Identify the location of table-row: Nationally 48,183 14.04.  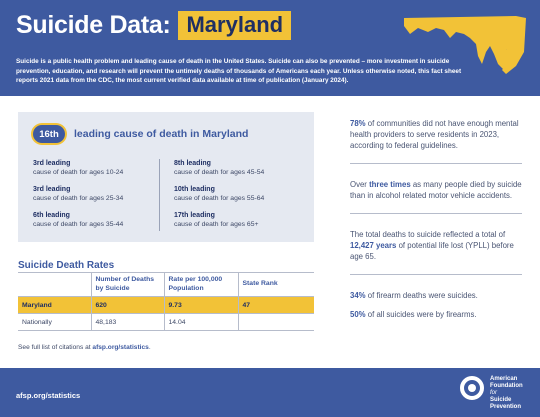
(166, 322).